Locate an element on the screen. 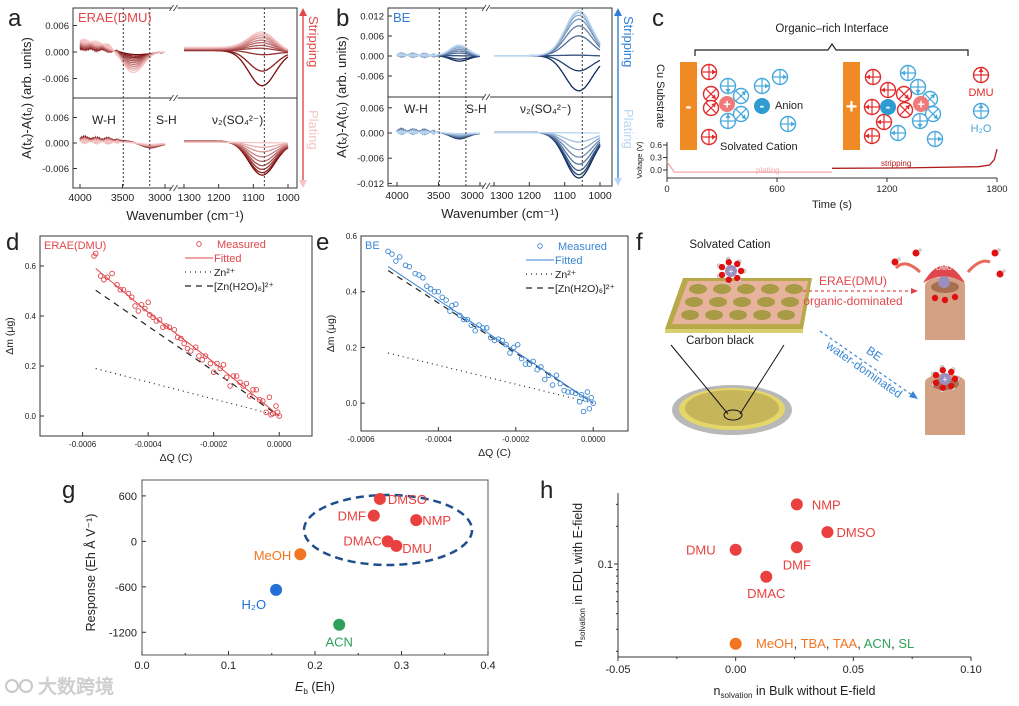  zoom-line is located at coordinates (762, 379).